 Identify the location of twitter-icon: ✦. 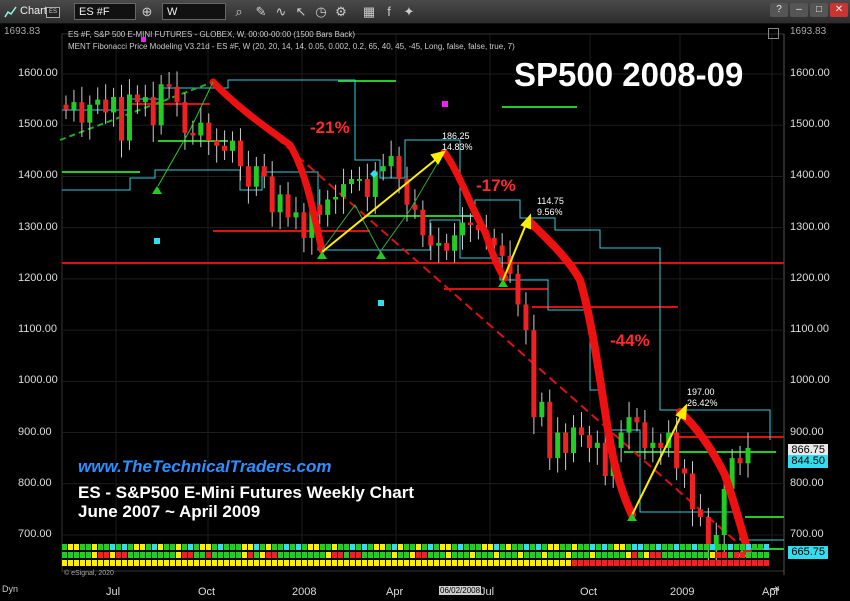
(409, 11).